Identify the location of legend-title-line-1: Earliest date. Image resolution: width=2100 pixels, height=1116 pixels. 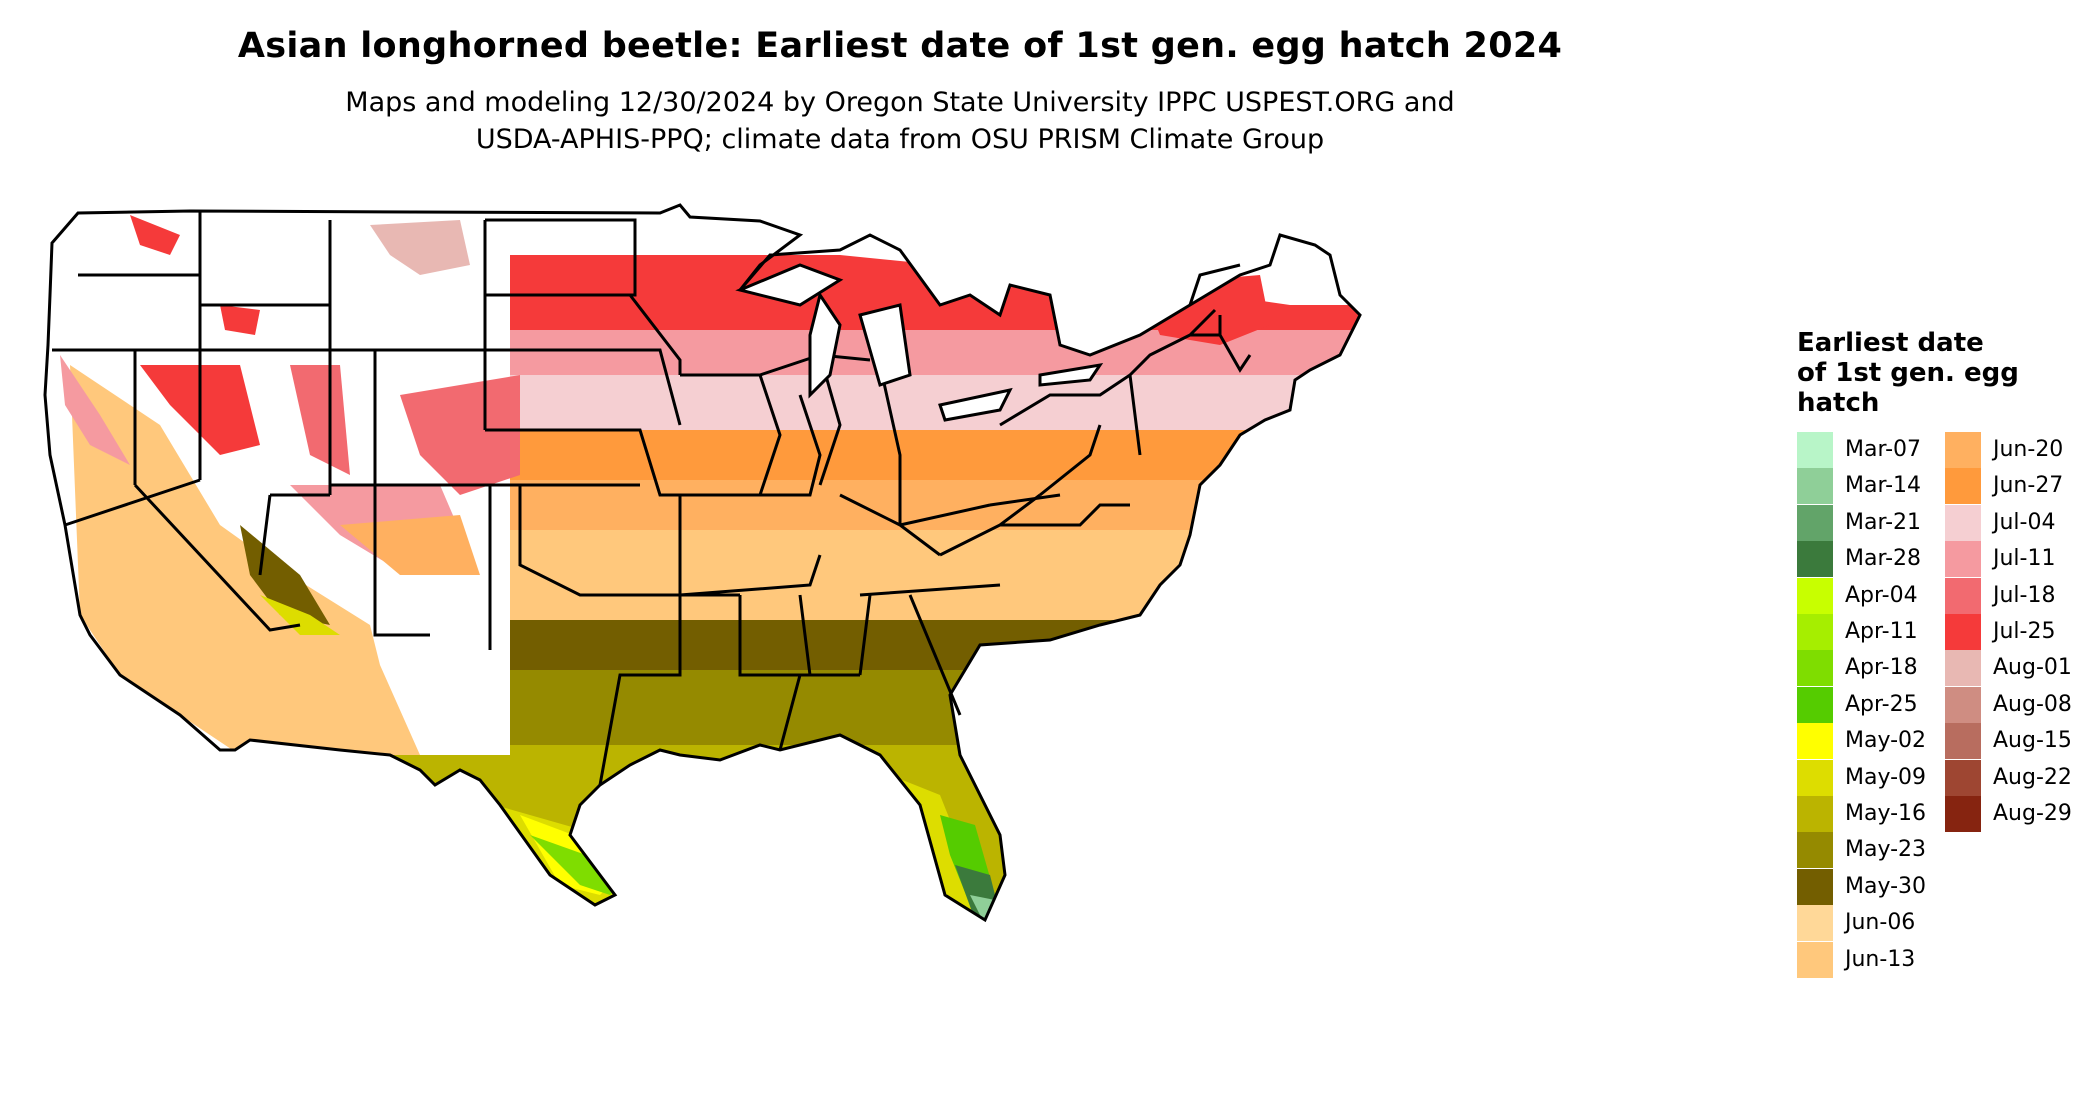
(1890, 343).